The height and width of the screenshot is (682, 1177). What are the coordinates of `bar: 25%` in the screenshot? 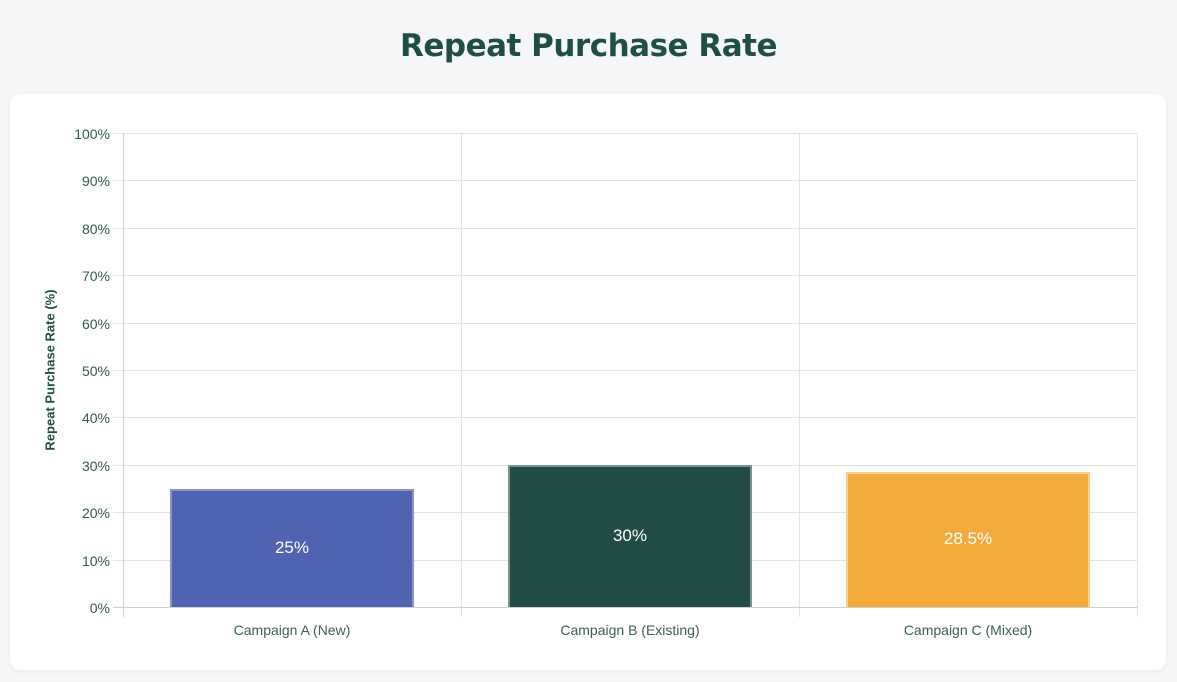 It's located at (292, 547).